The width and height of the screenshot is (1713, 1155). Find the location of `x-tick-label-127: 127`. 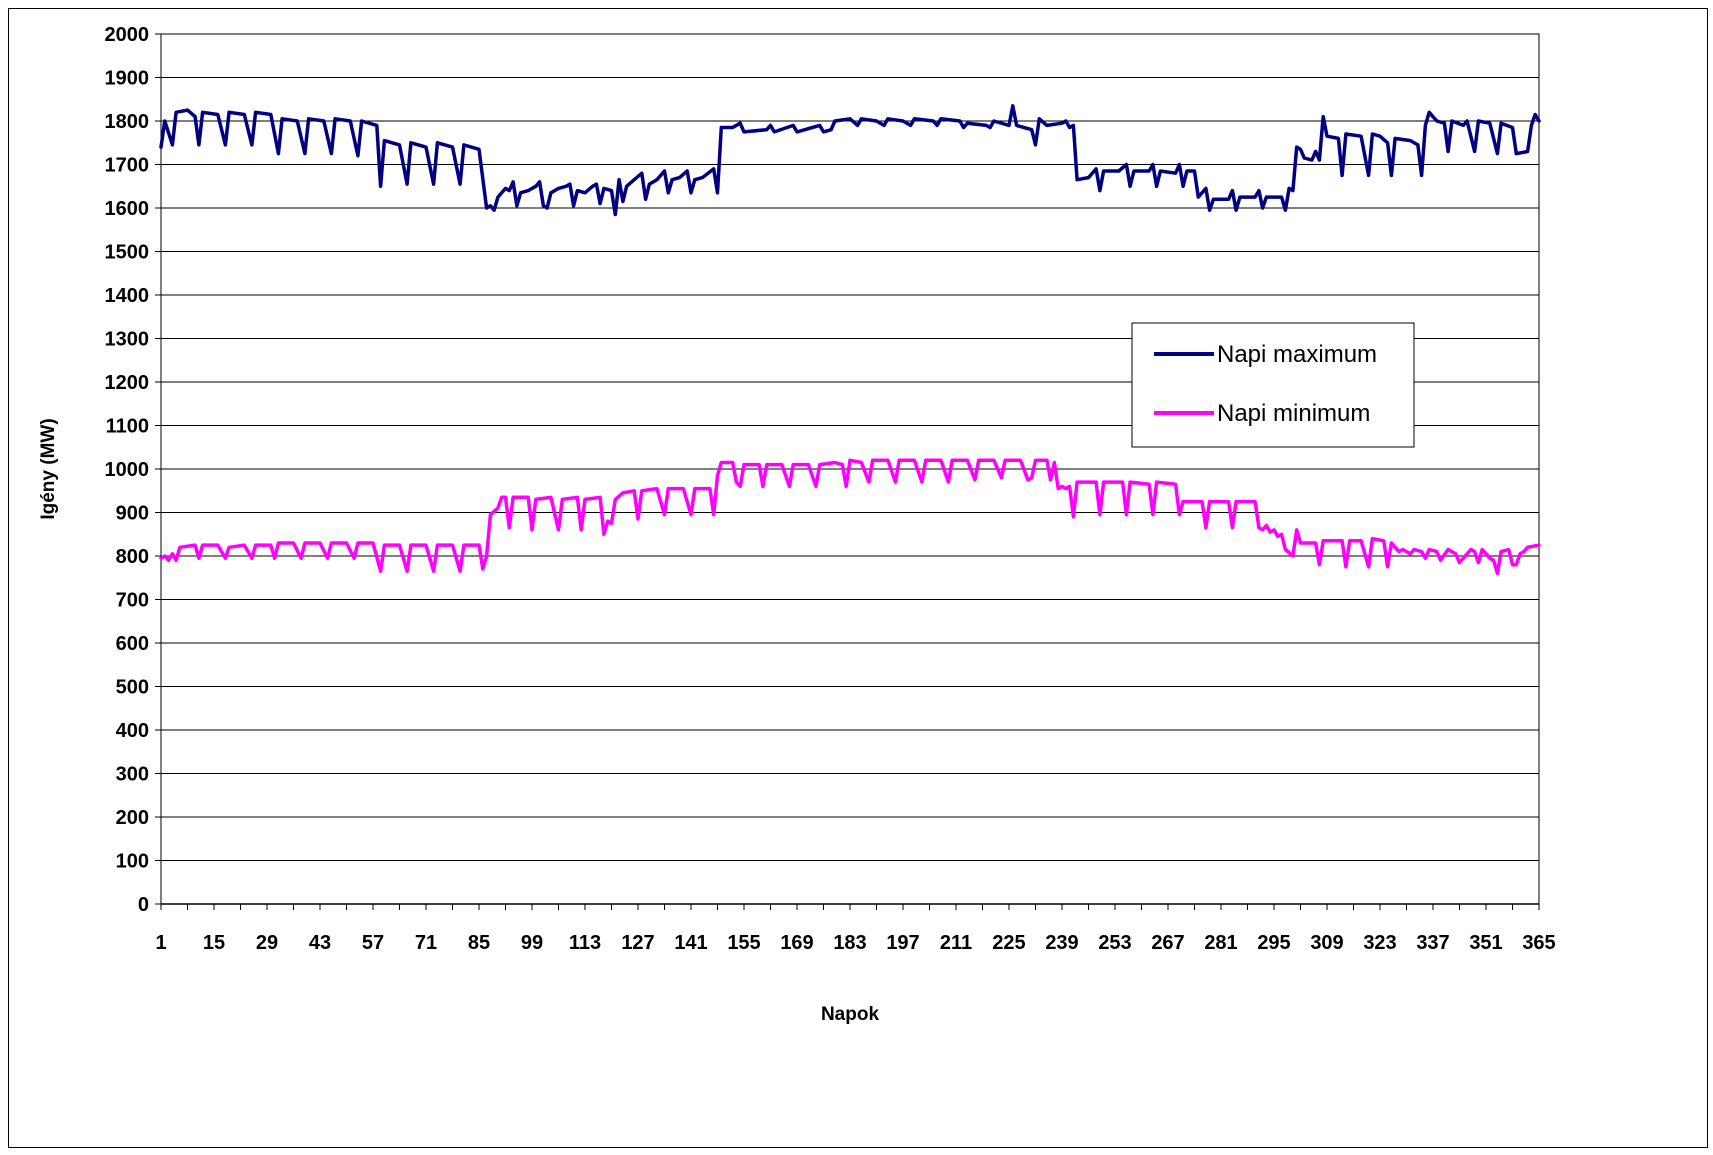

x-tick-label-127: 127 is located at coordinates (637, 943).